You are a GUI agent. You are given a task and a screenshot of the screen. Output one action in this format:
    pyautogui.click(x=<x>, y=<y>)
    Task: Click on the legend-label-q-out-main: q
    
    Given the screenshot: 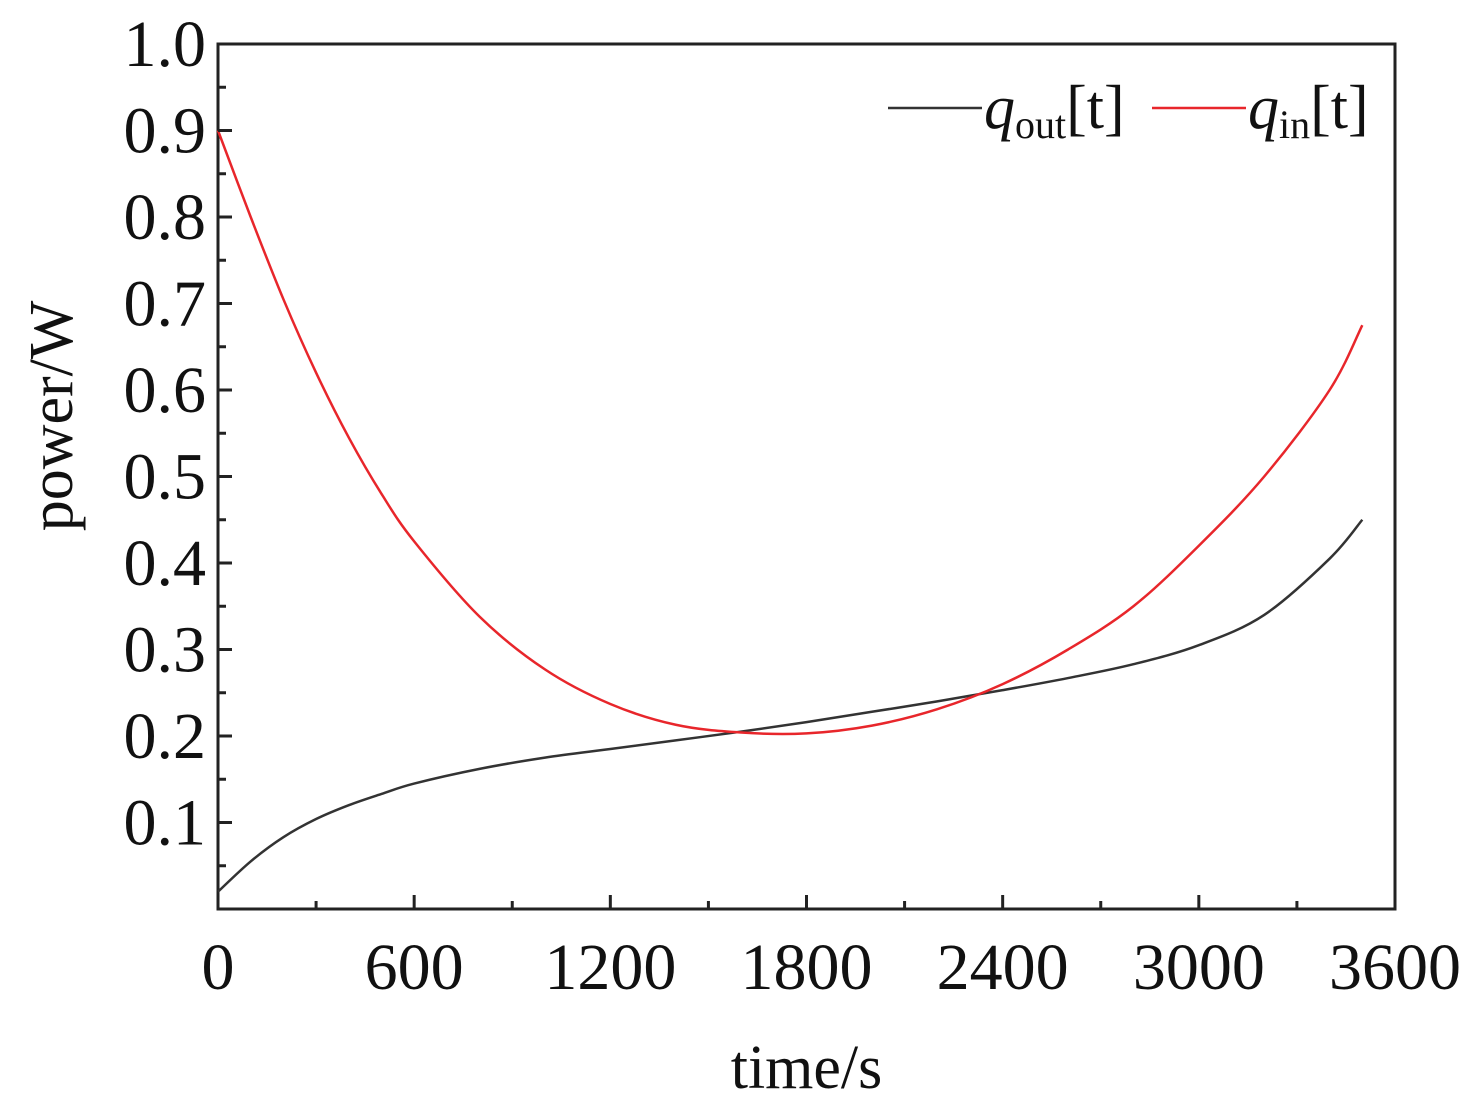 What is the action you would take?
    pyautogui.click(x=999, y=108)
    